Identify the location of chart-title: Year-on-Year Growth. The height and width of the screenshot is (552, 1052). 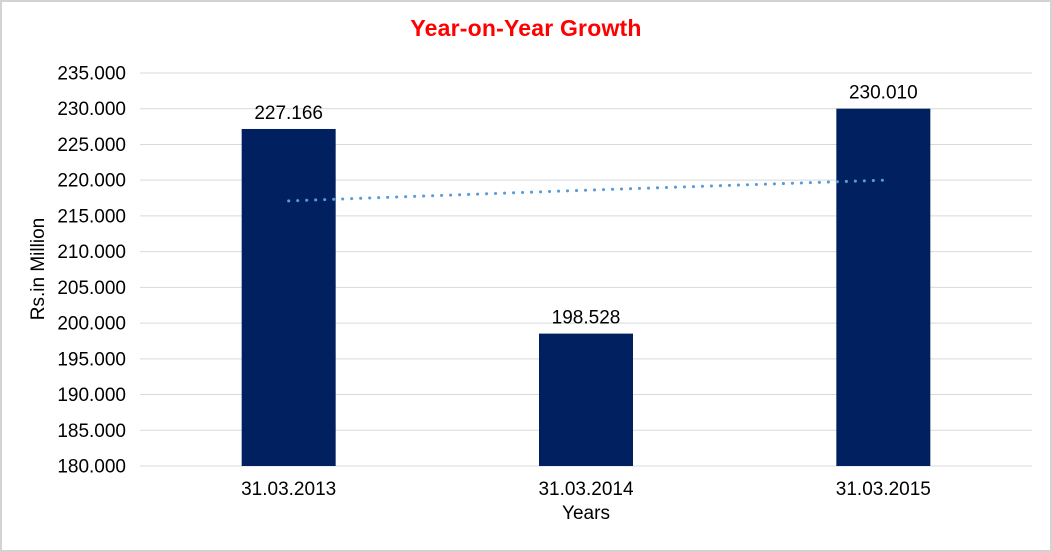
(526, 28).